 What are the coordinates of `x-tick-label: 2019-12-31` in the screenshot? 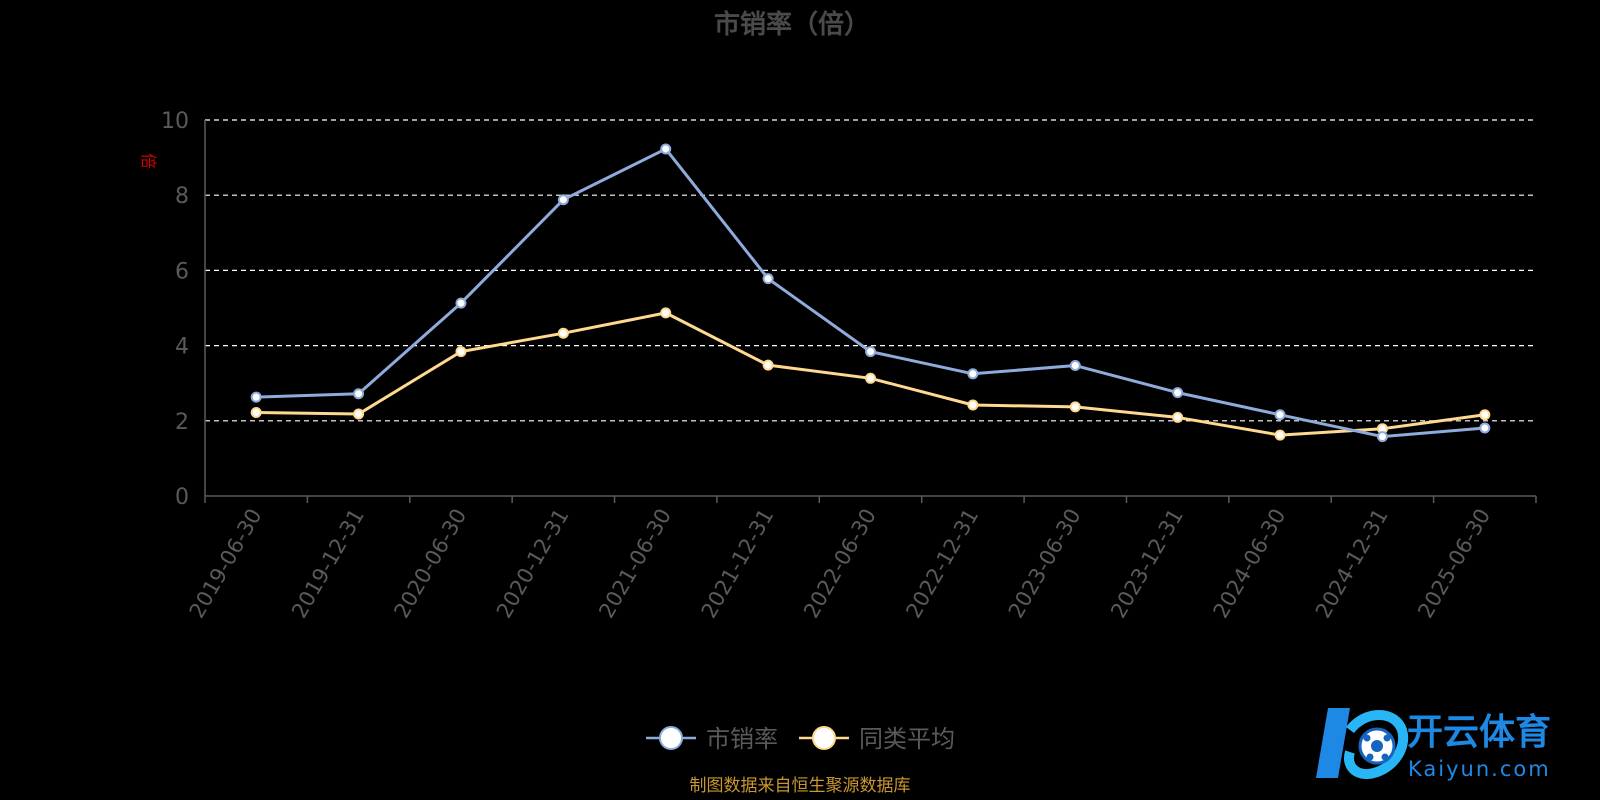 It's located at (328, 564).